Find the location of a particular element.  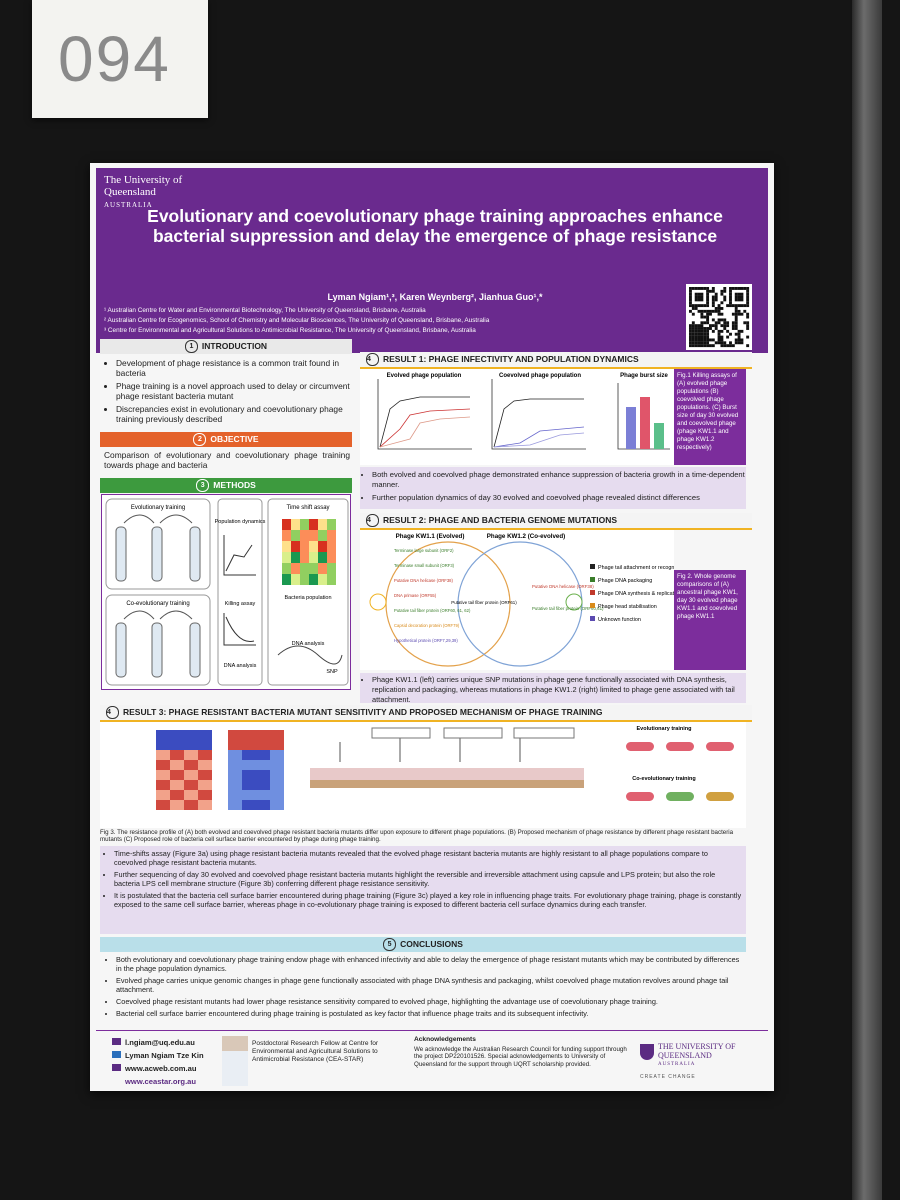

board-number: 094 is located at coordinates (120, 59).